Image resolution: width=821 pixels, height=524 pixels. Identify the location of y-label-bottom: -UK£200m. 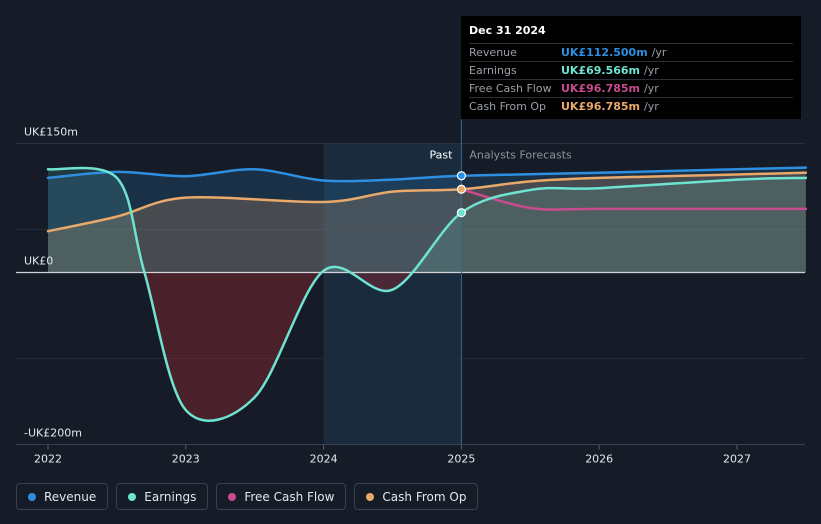
(53, 433).